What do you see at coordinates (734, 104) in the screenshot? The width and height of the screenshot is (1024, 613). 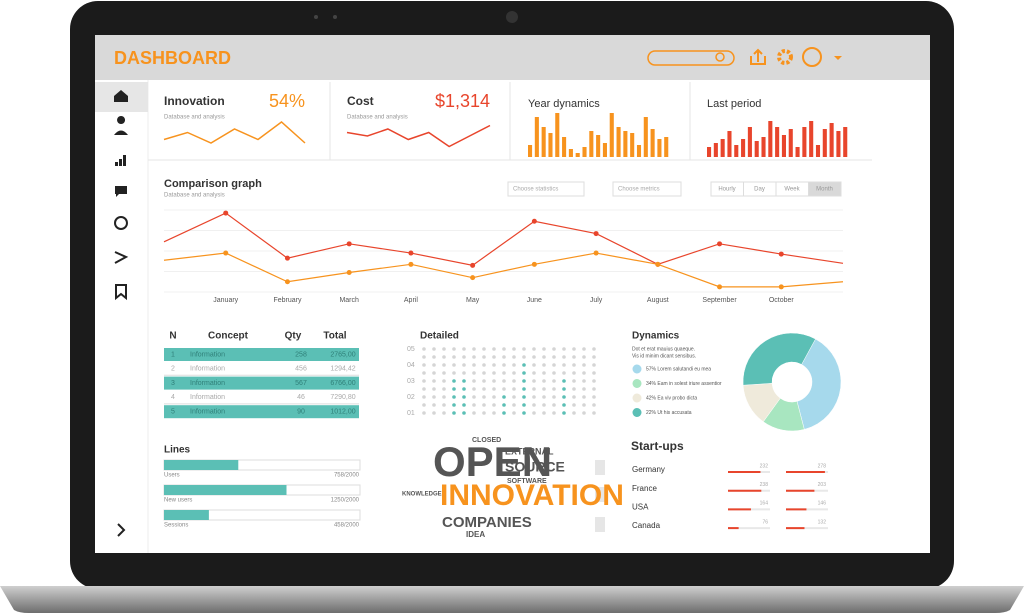 I see `panel-title: Last period` at bounding box center [734, 104].